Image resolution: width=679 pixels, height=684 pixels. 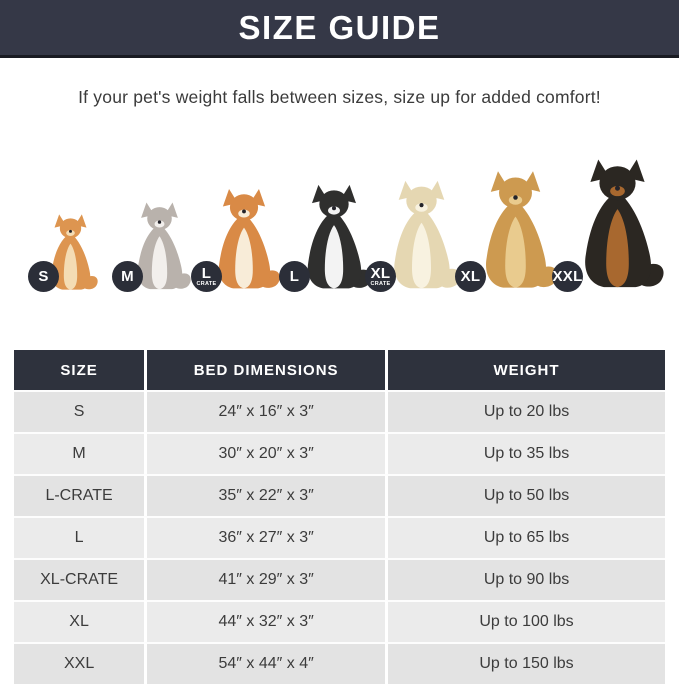 I want to click on size-cell: XXL, so click(x=79, y=663).